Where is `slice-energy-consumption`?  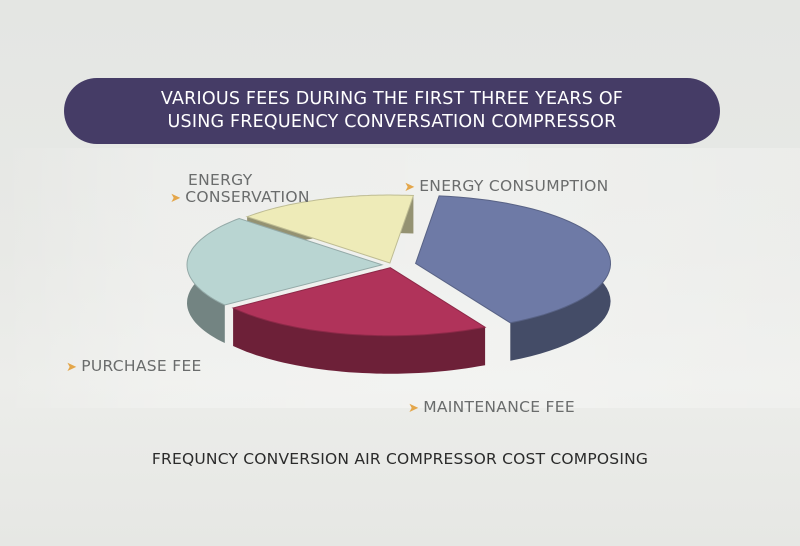
slice-energy-consumption is located at coordinates (513, 259).